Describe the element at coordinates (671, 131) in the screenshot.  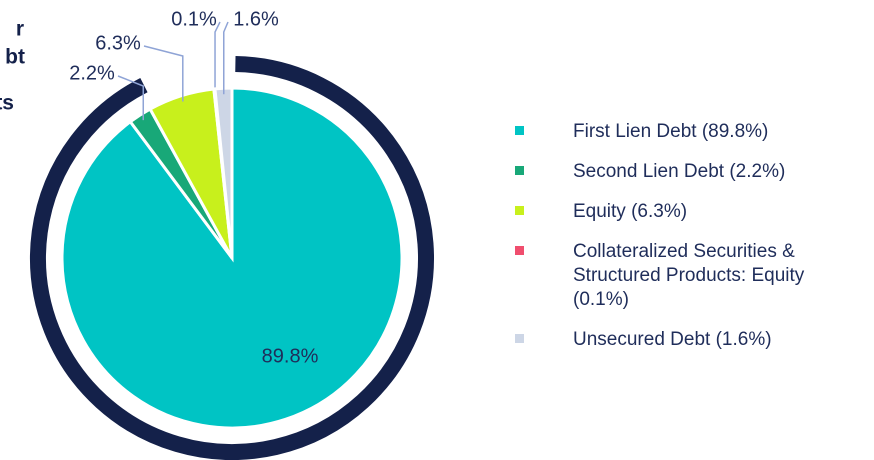
I see `legend-label: First Lien Debt (89.8%)` at that location.